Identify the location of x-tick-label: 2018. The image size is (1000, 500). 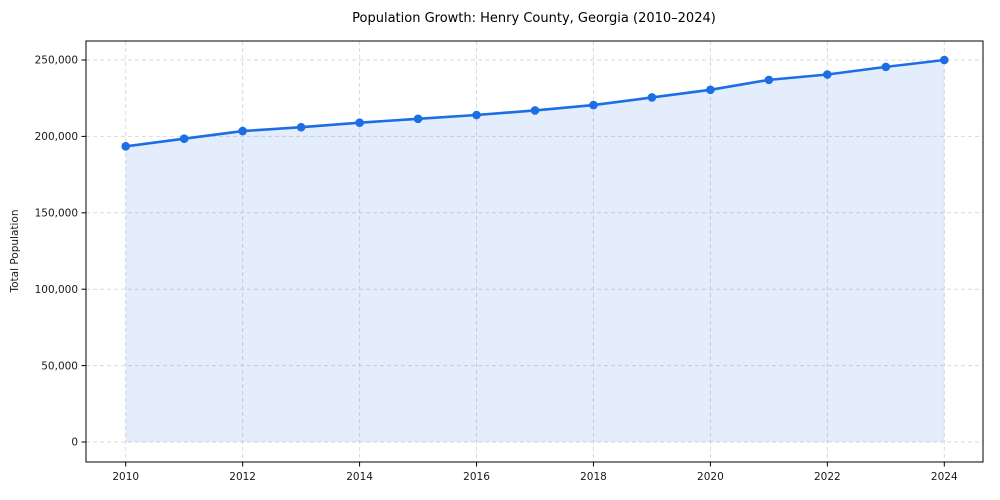
(593, 477).